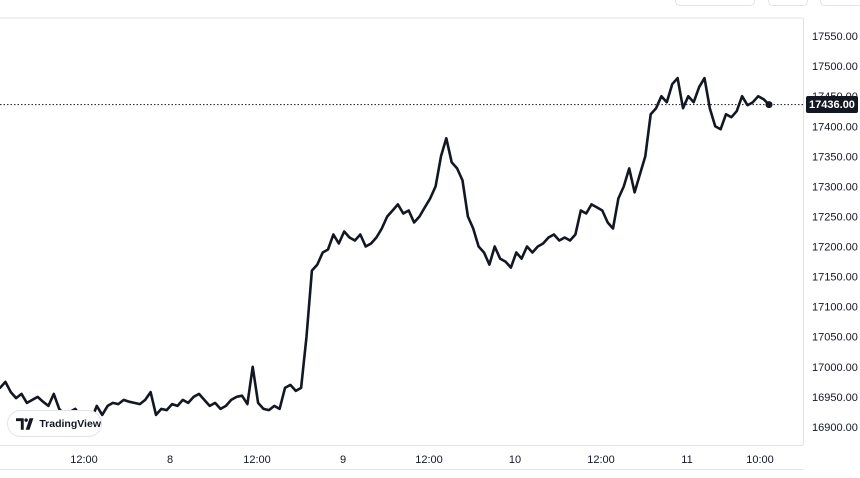  I want to click on y-tick-label: 16950.00, so click(835, 398).